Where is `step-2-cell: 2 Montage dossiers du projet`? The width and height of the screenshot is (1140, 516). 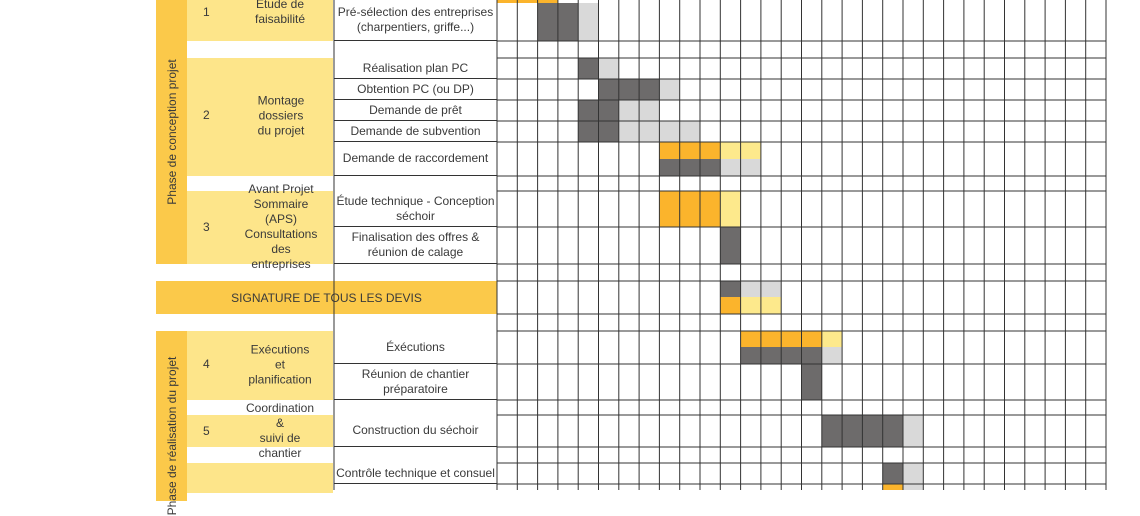 step-2-cell: 2 Montage dossiers du projet is located at coordinates (260, 117).